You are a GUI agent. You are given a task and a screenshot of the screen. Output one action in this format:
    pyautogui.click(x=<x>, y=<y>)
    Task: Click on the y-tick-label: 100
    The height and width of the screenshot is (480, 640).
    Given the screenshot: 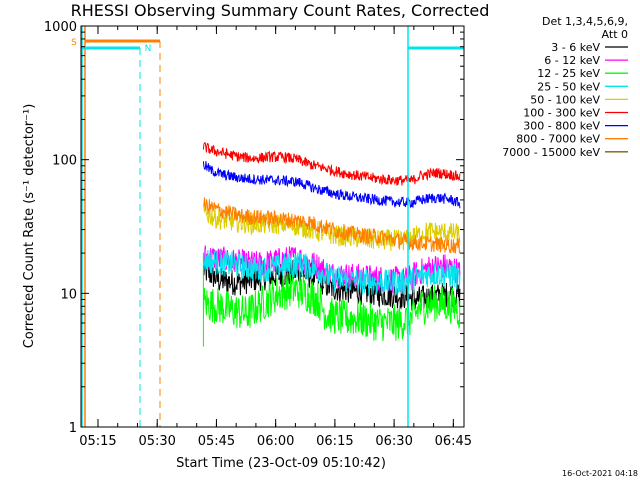 What is the action you would take?
    pyautogui.click(x=64, y=161)
    